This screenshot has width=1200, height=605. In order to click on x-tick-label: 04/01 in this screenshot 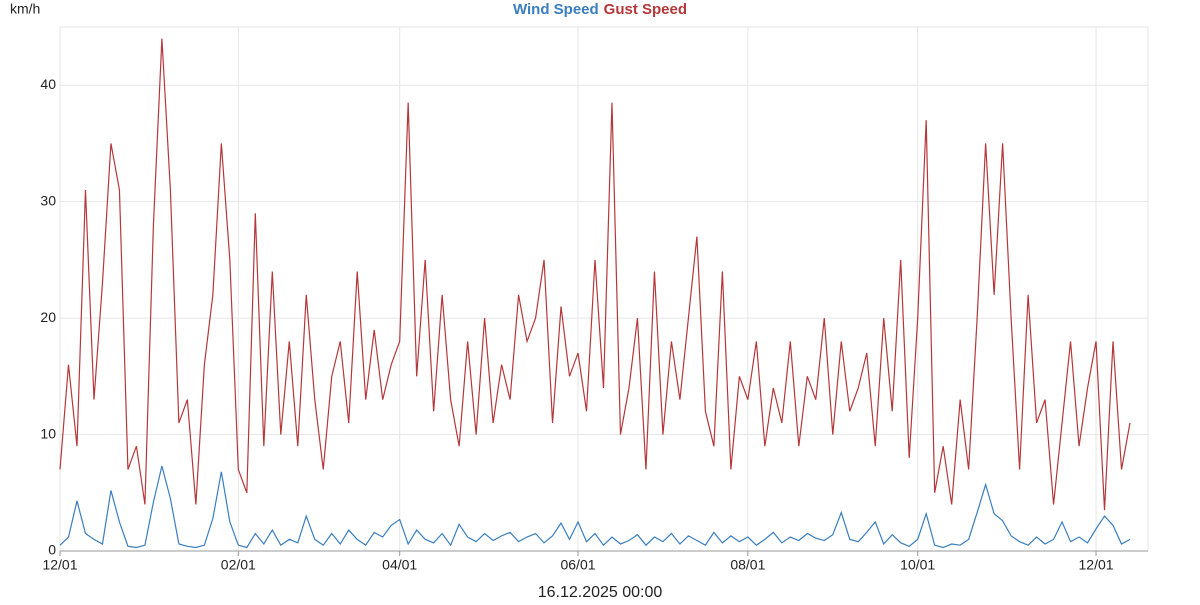, I will do `click(399, 565)`.